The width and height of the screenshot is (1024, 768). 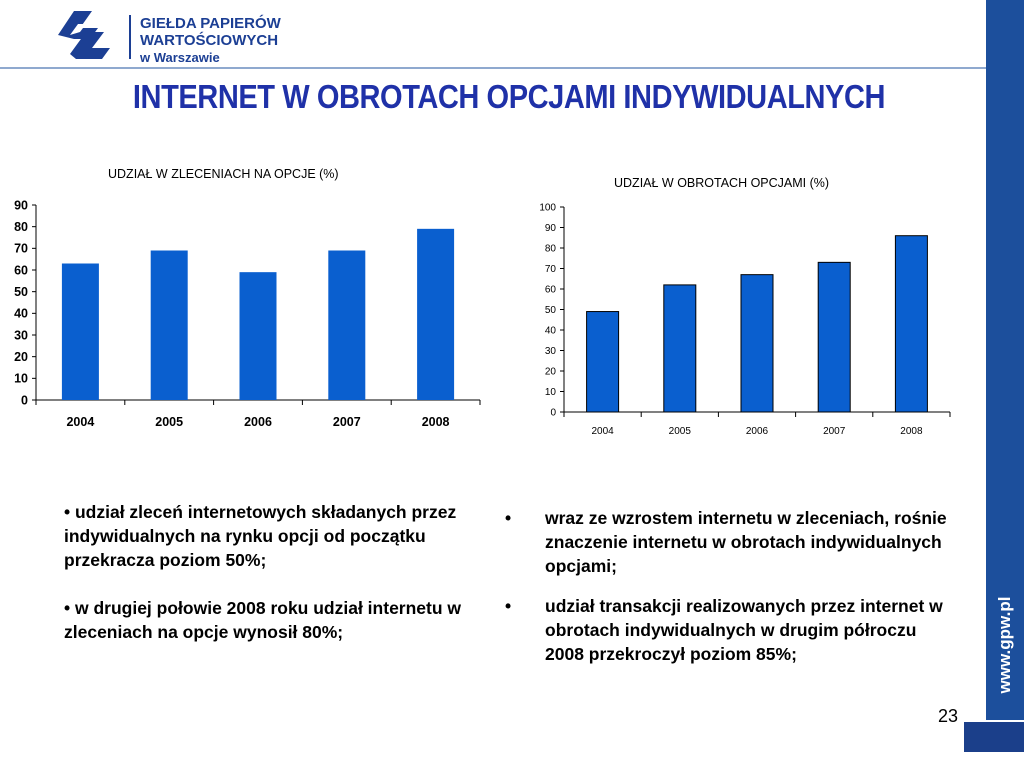 I want to click on side-band-footer, so click(x=994, y=737).